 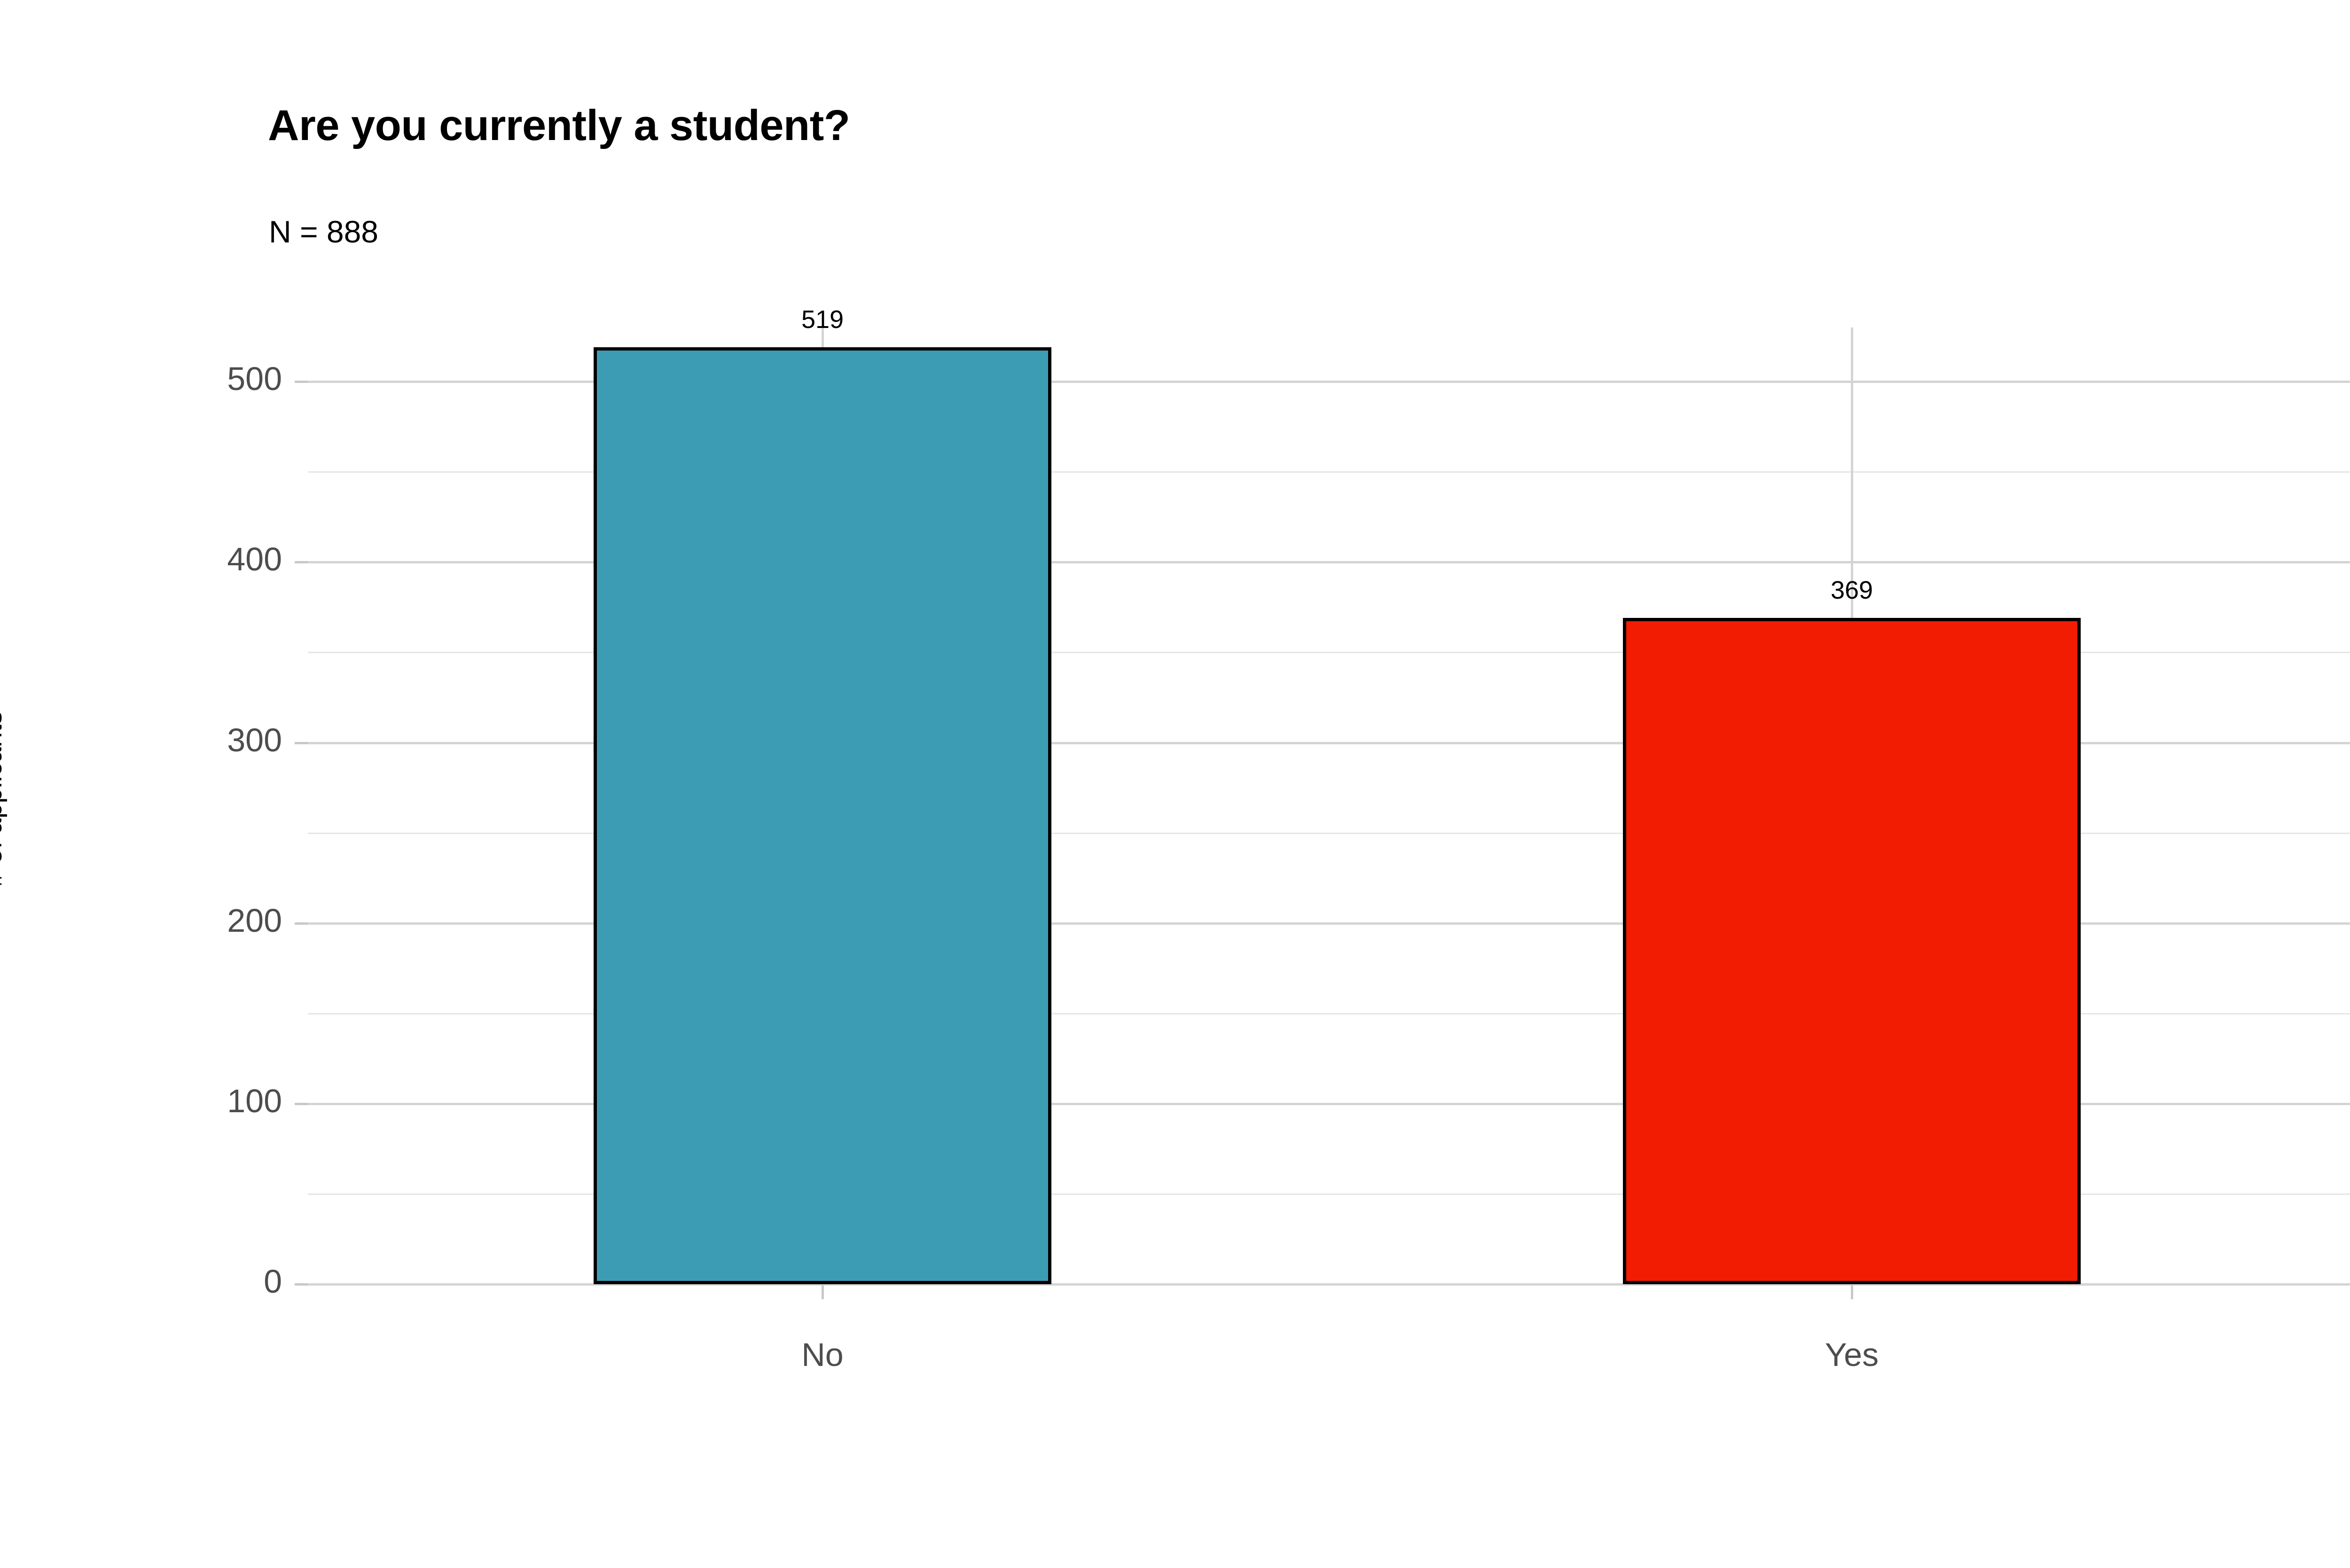 I want to click on y-axis-title-label: # of applicants, so click(x=4, y=798).